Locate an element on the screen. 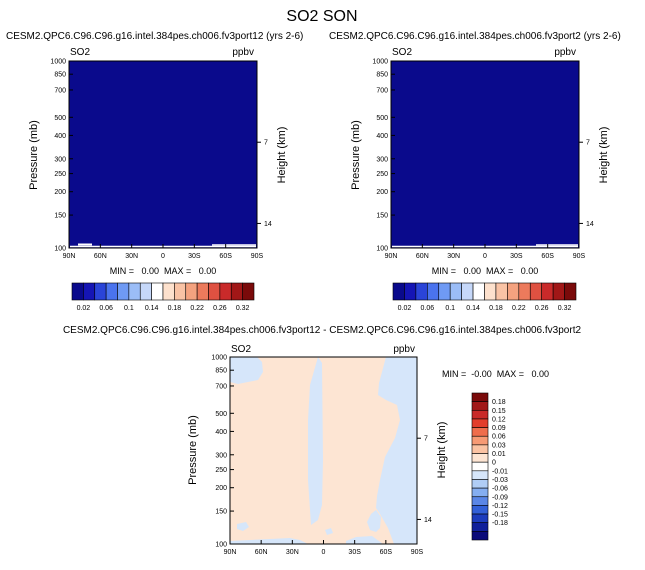 This screenshot has width=645, height=570. colorbar-label: 0.02 is located at coordinates (405, 308).